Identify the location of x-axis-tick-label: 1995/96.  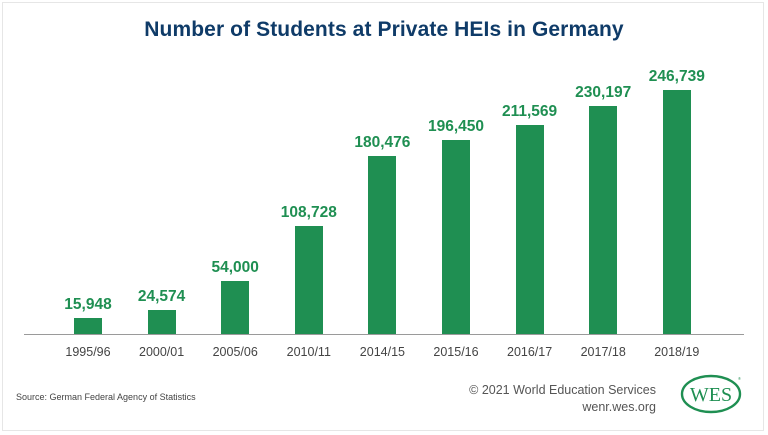
(88, 352).